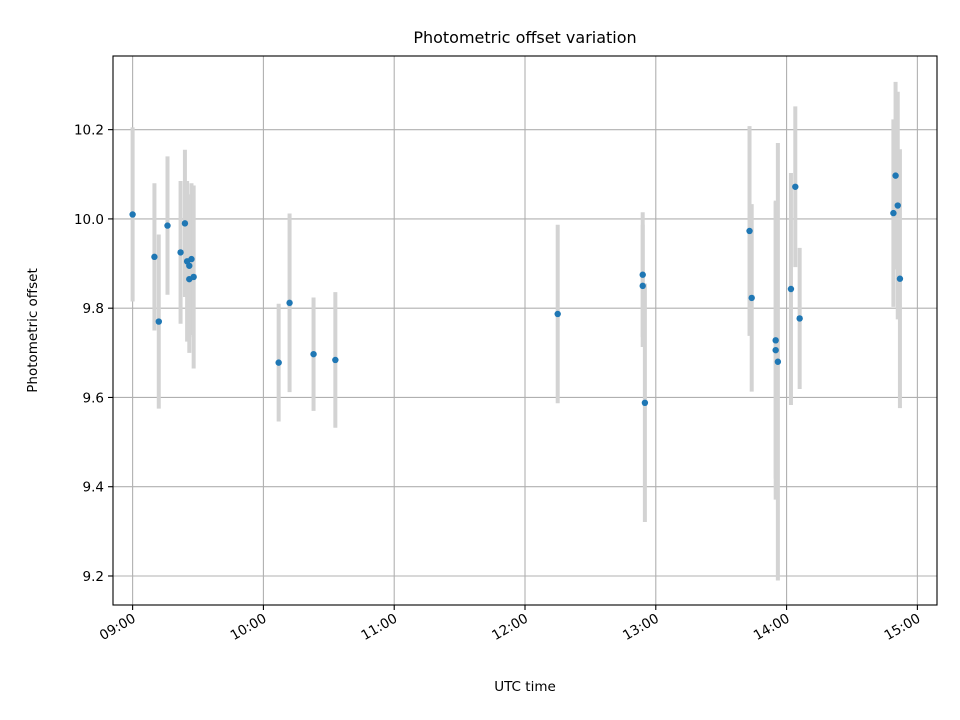 Image resolution: width=960 pixels, height=720 pixels. Describe the element at coordinates (524, 37) in the screenshot. I see `chart-title: Photometric offset variation` at that location.